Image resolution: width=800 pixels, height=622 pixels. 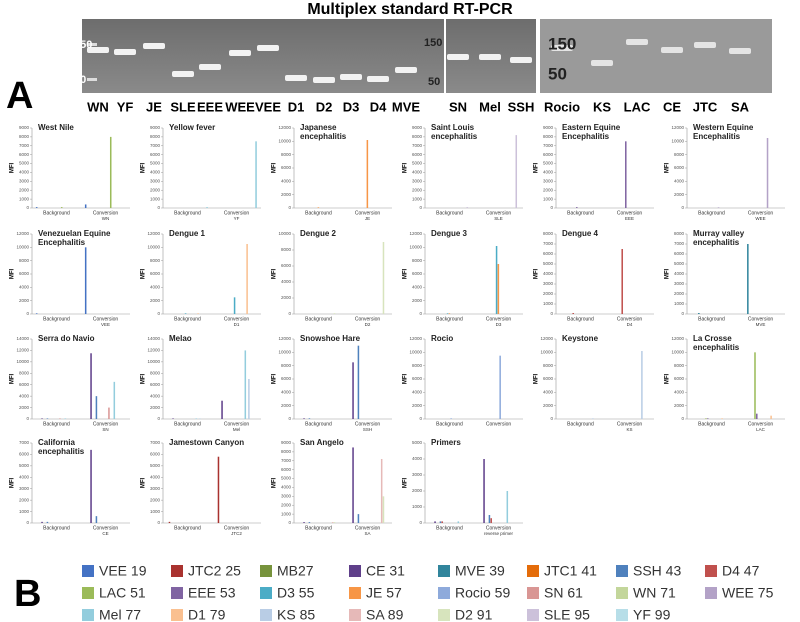 I want to click on legend-label: SN 61, so click(x=563, y=593).